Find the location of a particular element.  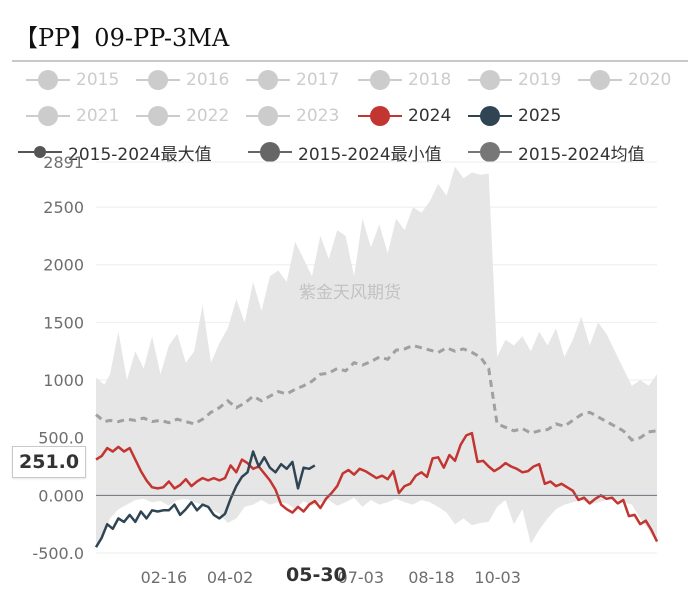

y-tick-label: 2891 is located at coordinates (63, 162).